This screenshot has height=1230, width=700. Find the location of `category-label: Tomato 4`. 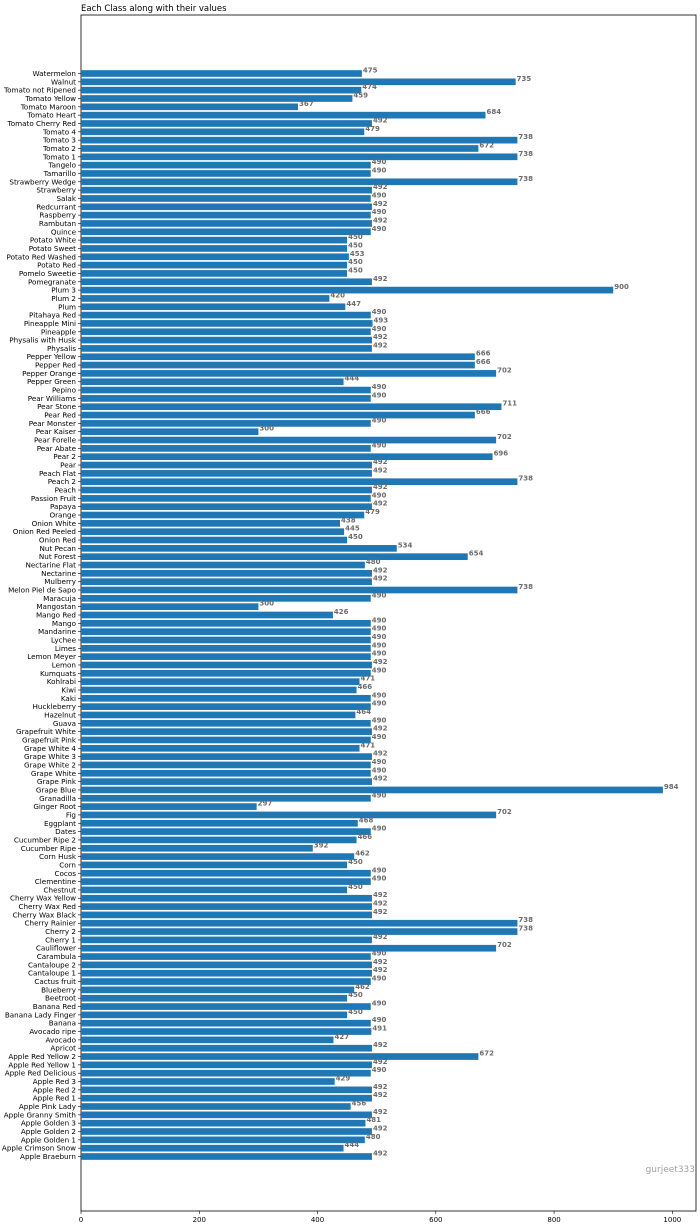

category-label: Tomato 4 is located at coordinates (59, 131).